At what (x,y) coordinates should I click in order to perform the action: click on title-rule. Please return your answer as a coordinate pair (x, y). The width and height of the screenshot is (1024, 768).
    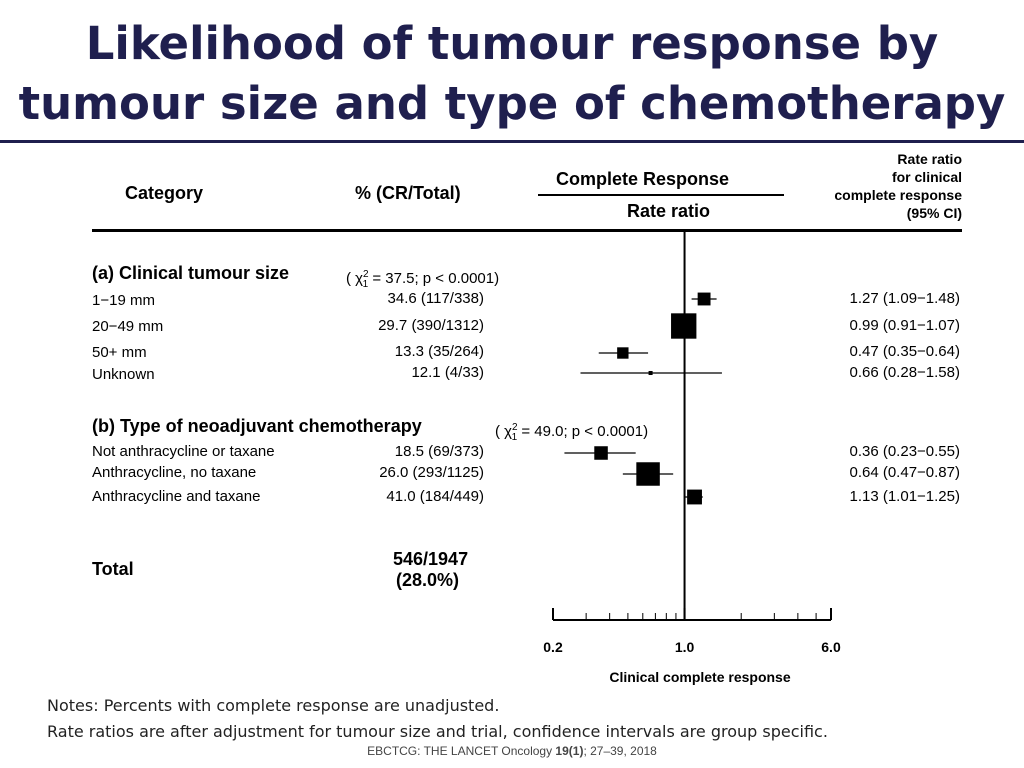
    Looking at the image, I should click on (512, 141).